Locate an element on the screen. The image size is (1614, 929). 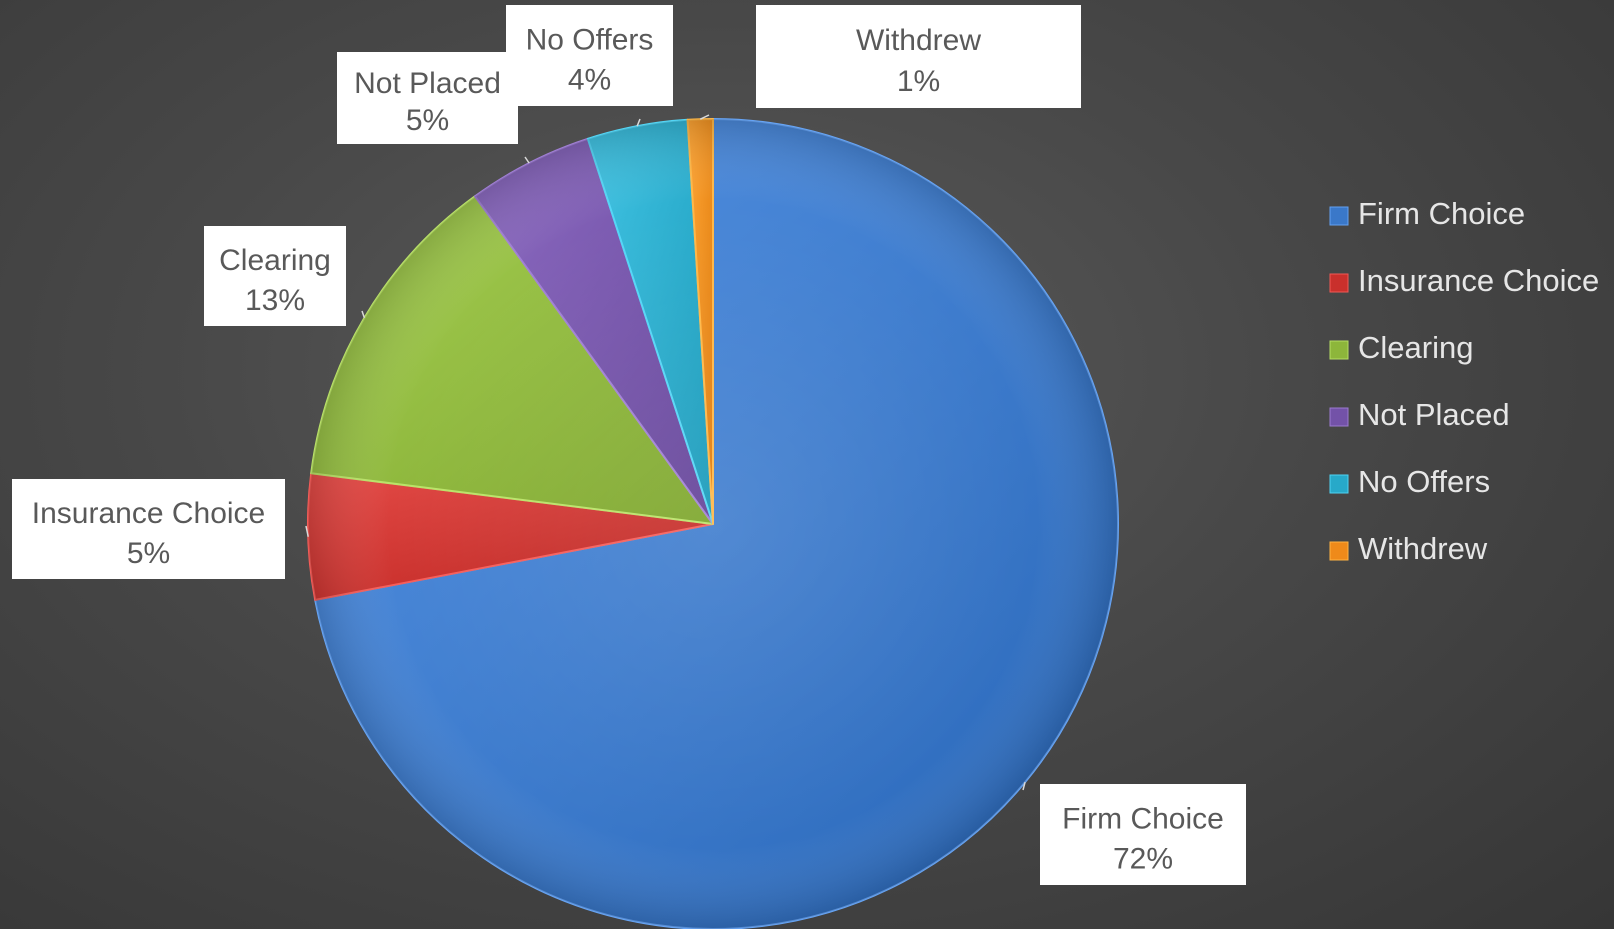
data-label-name-firm-choice: Firm Choice is located at coordinates (1143, 818).